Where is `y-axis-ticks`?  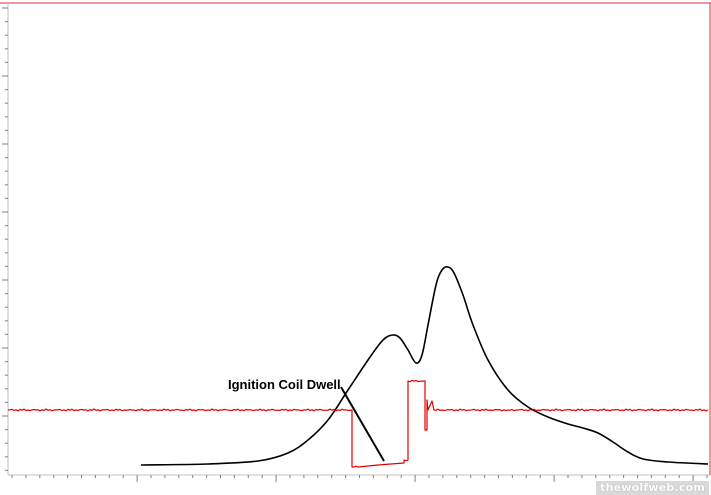
y-axis-ticks is located at coordinates (5, 239).